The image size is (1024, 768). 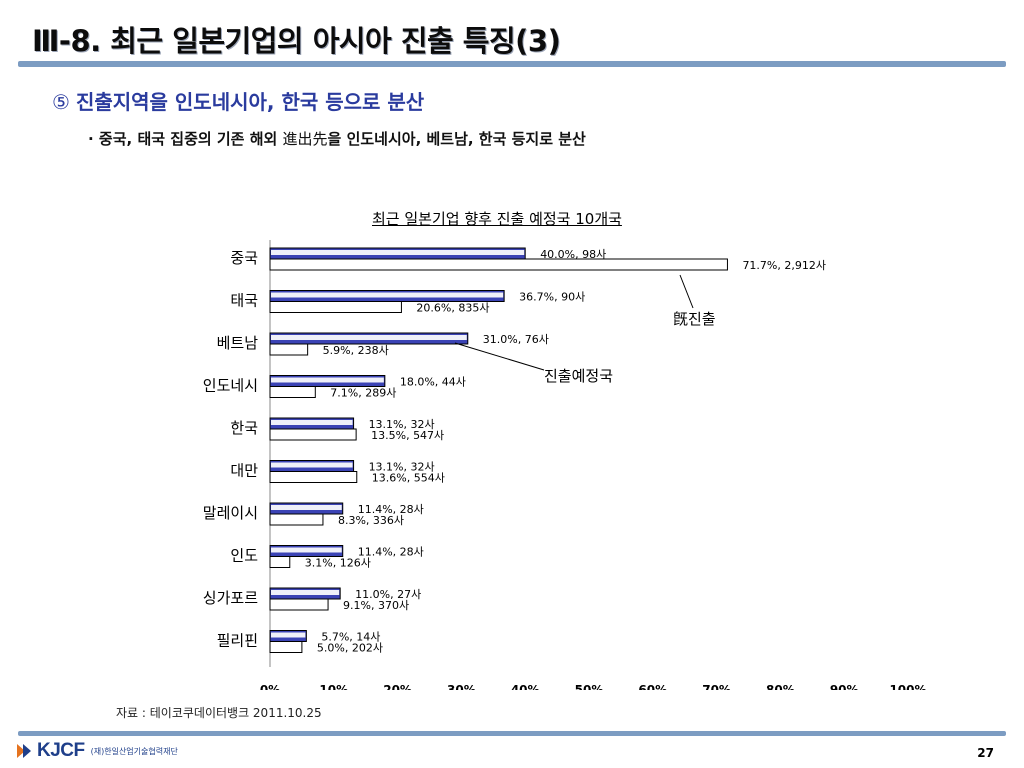 What do you see at coordinates (408, 478) in the screenshot?
I see `data-label: 13.6%, 554사` at bounding box center [408, 478].